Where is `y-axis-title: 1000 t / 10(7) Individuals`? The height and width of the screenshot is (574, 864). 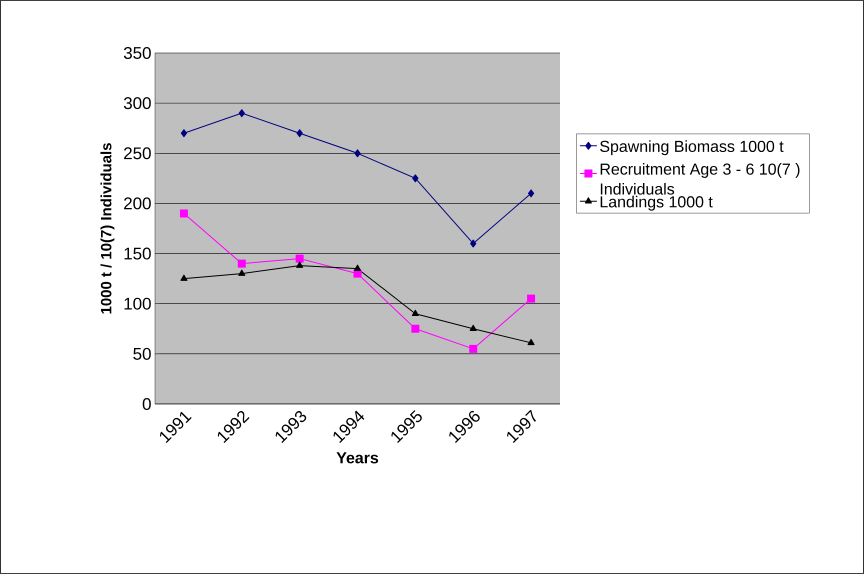 y-axis-title: 1000 t / 10(7) Individuals is located at coordinates (107, 228).